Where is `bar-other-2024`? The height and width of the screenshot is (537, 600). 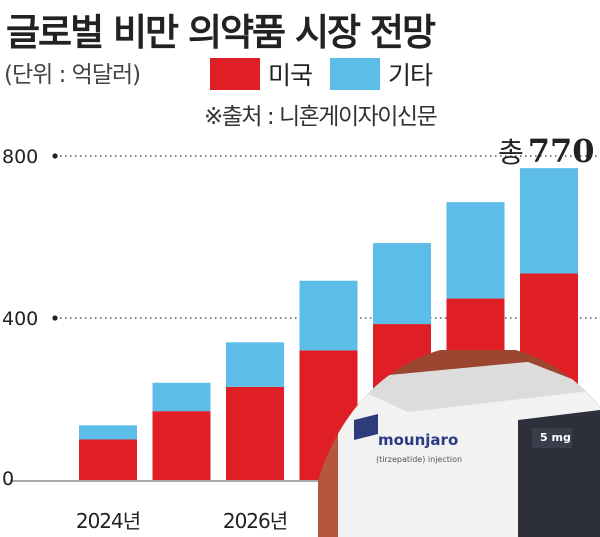
bar-other-2024 is located at coordinates (108, 432).